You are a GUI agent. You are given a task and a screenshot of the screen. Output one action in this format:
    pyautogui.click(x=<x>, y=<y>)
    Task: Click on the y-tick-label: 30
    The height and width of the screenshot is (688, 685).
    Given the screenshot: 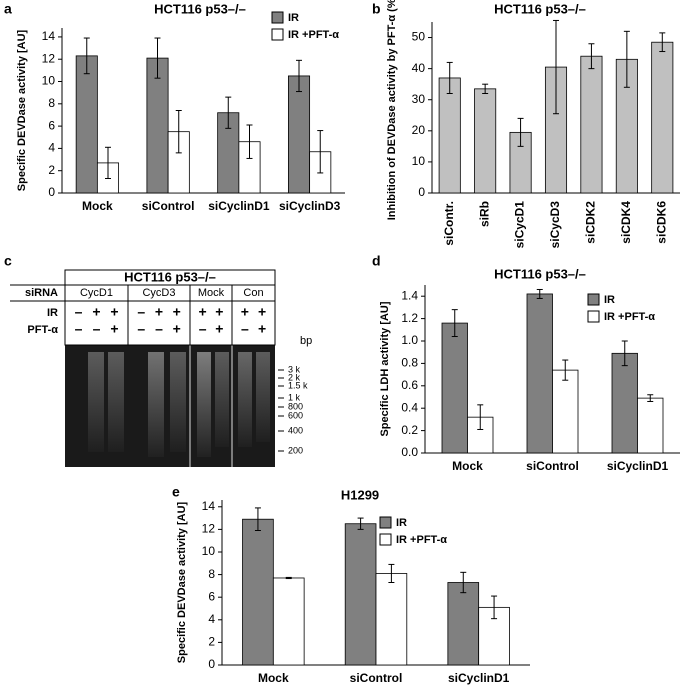 What is the action you would take?
    pyautogui.click(x=419, y=99)
    